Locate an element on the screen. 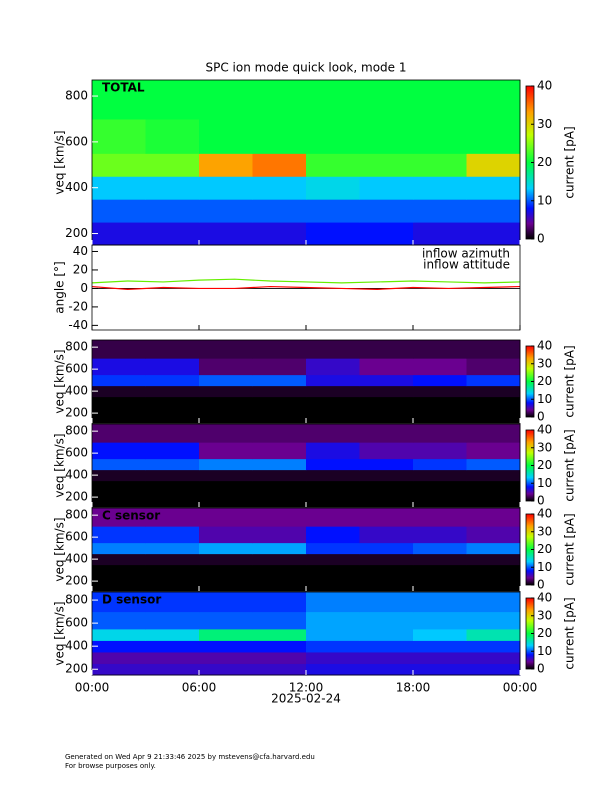 The height and width of the screenshot is (792, 612). y-tick-label: 400 is located at coordinates (76, 391).